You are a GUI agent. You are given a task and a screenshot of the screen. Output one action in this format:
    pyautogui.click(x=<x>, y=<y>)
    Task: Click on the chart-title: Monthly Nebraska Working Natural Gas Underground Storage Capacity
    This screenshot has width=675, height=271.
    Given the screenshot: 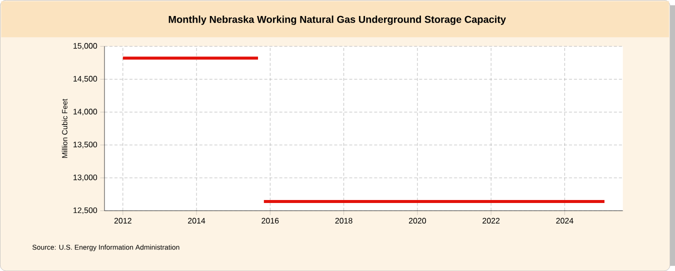 What is the action you would take?
    pyautogui.click(x=337, y=20)
    